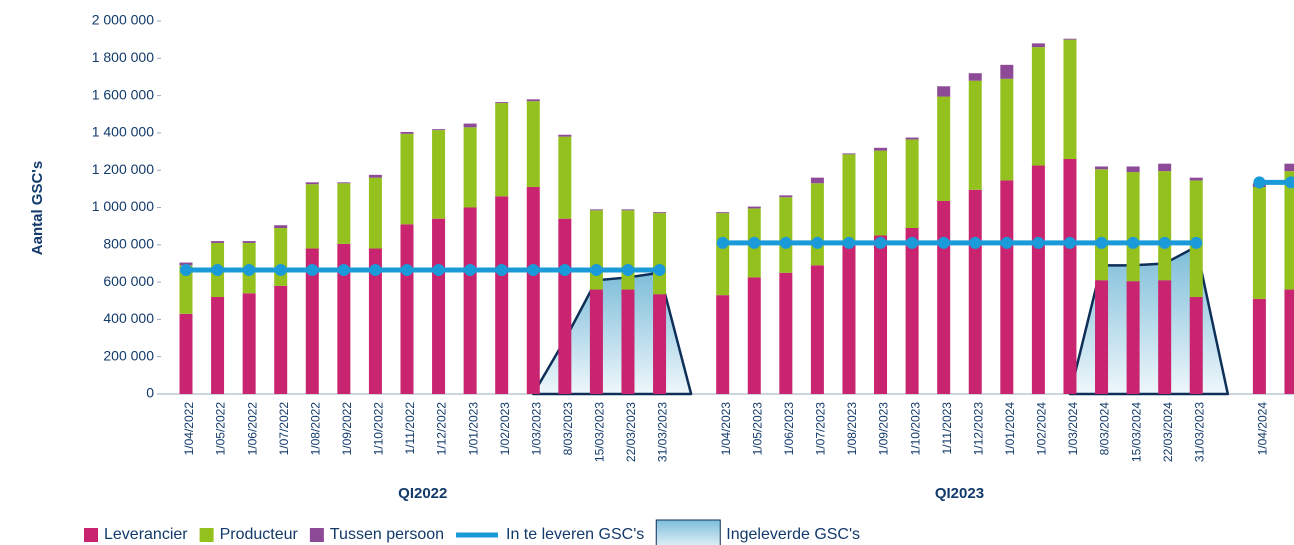 The height and width of the screenshot is (545, 1294). I want to click on x-tick-label: 1/07/2023, so click(821, 429).